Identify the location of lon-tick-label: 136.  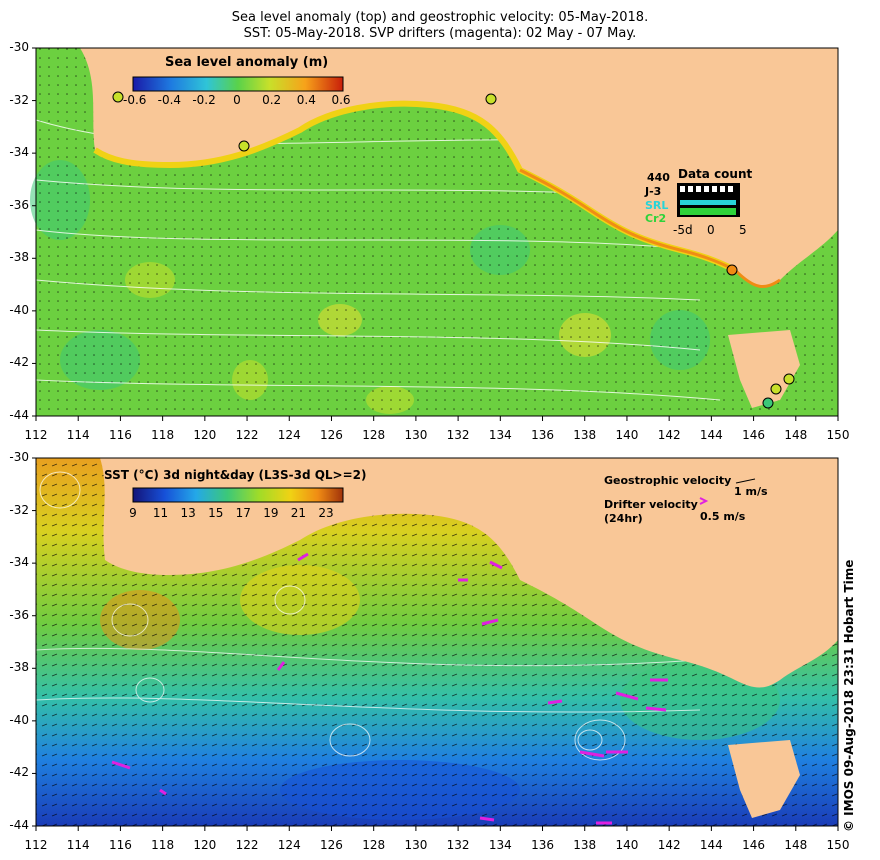
(542, 435).